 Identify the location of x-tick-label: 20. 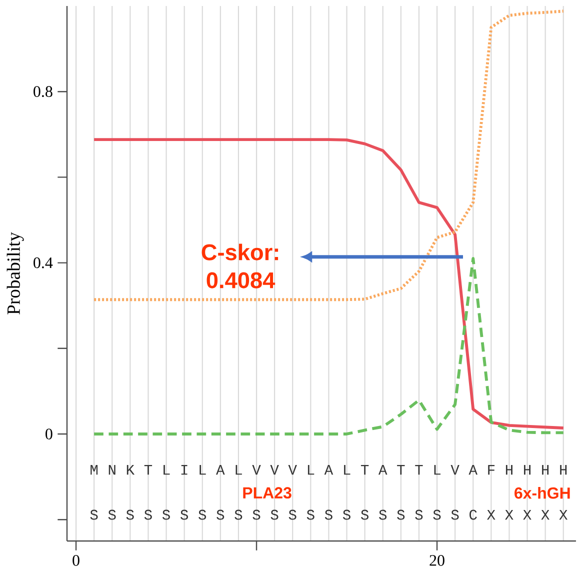
(437, 560).